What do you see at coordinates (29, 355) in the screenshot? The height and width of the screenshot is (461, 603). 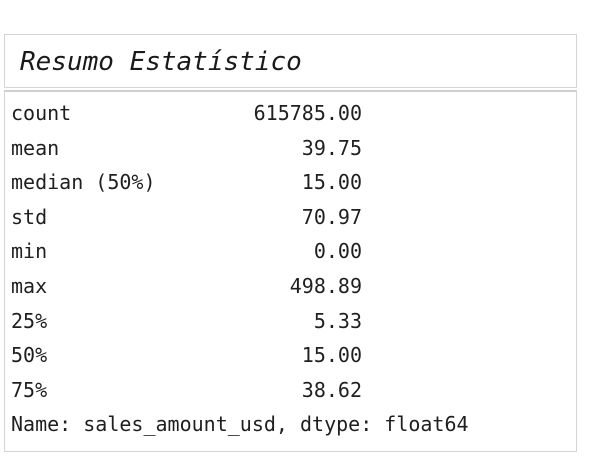 I see `stat-label: 50%` at bounding box center [29, 355].